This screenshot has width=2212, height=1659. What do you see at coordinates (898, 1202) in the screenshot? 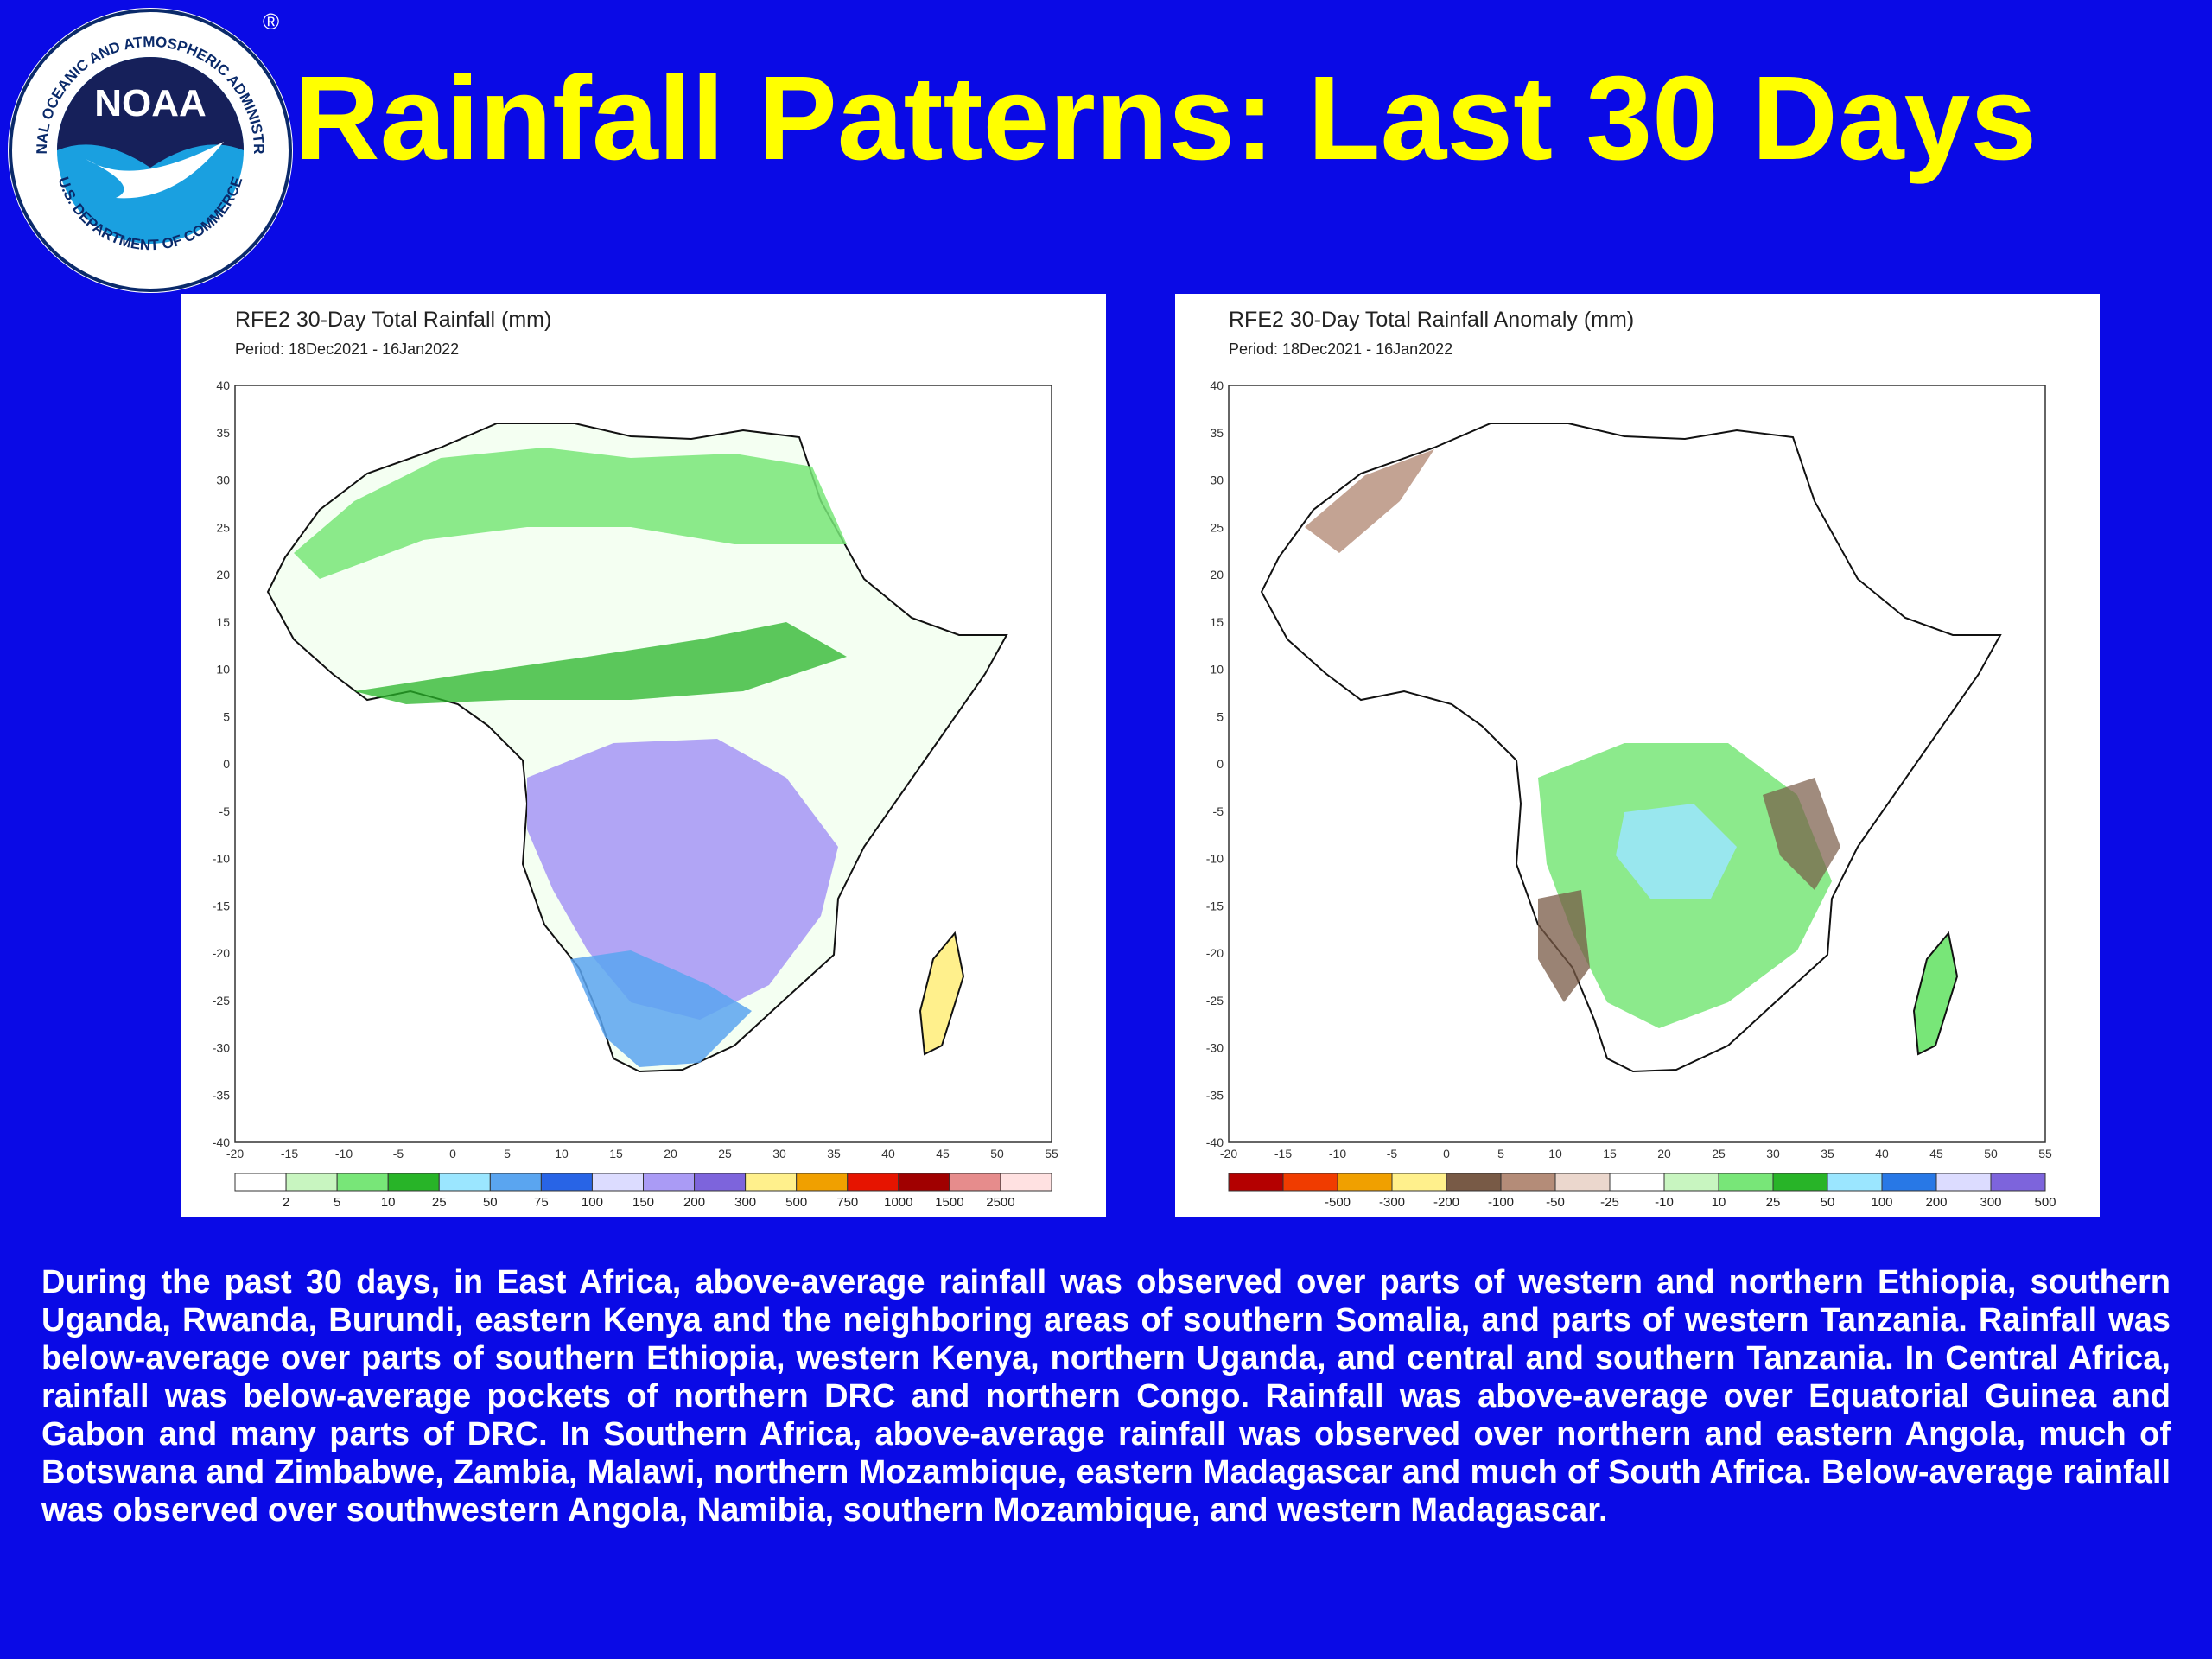
I see `legend-label: 1000` at bounding box center [898, 1202].